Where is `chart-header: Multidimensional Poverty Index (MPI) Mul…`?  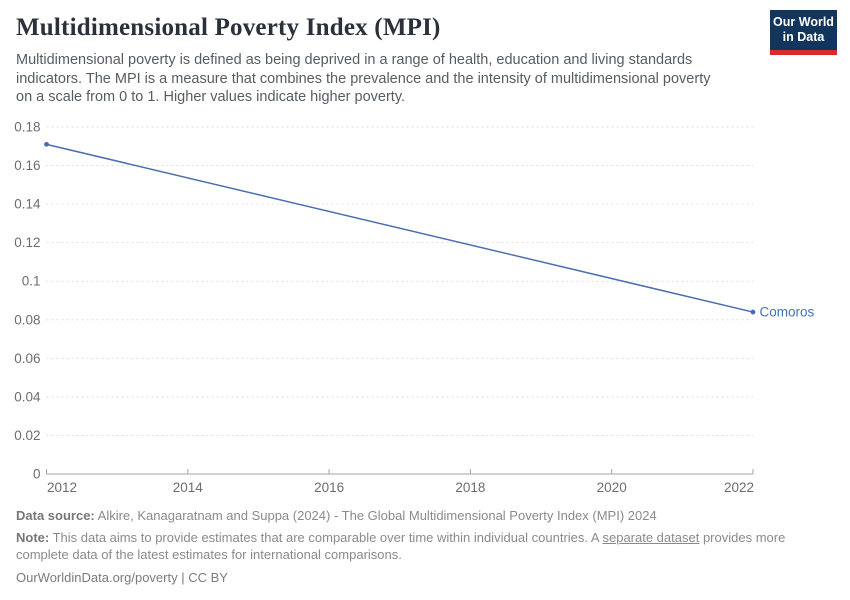
chart-header: Multidimensional Poverty Index (MPI) Mul… is located at coordinates (386, 60).